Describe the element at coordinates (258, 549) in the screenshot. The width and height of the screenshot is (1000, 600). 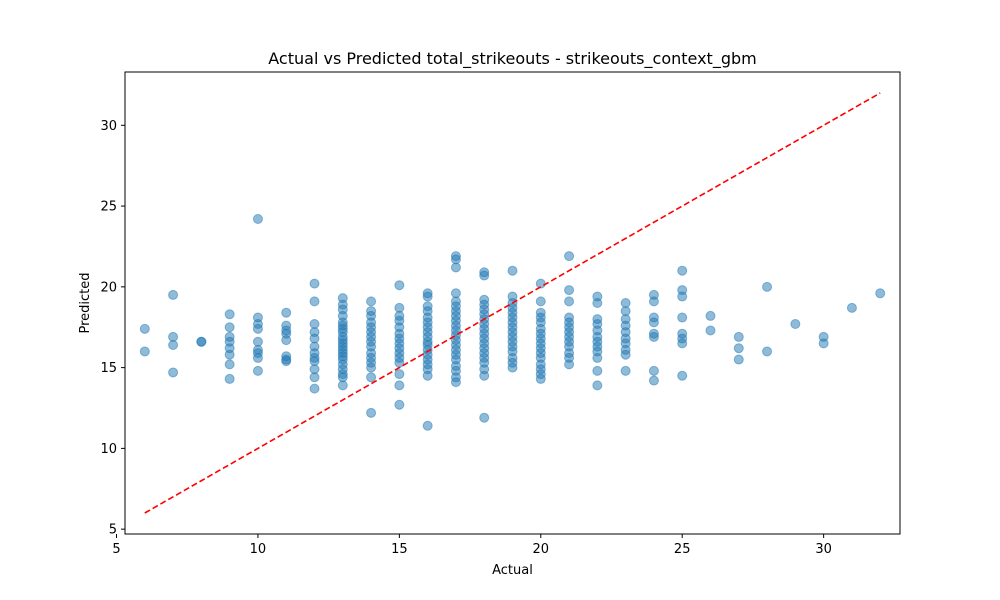
I see `x-tick-label: 10` at that location.